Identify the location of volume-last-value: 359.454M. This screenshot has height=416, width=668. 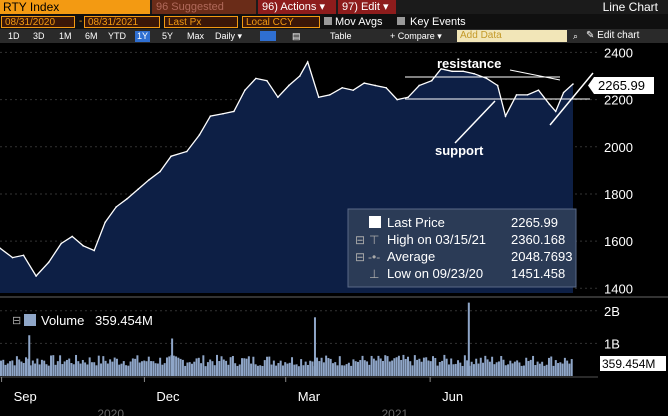
(628, 364).